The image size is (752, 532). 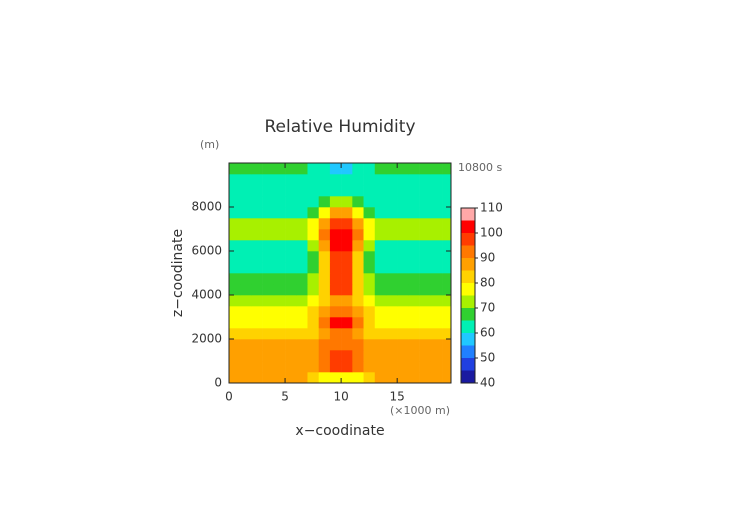 What do you see at coordinates (487, 308) in the screenshot?
I see `colorbar-tick-label: 70` at bounding box center [487, 308].